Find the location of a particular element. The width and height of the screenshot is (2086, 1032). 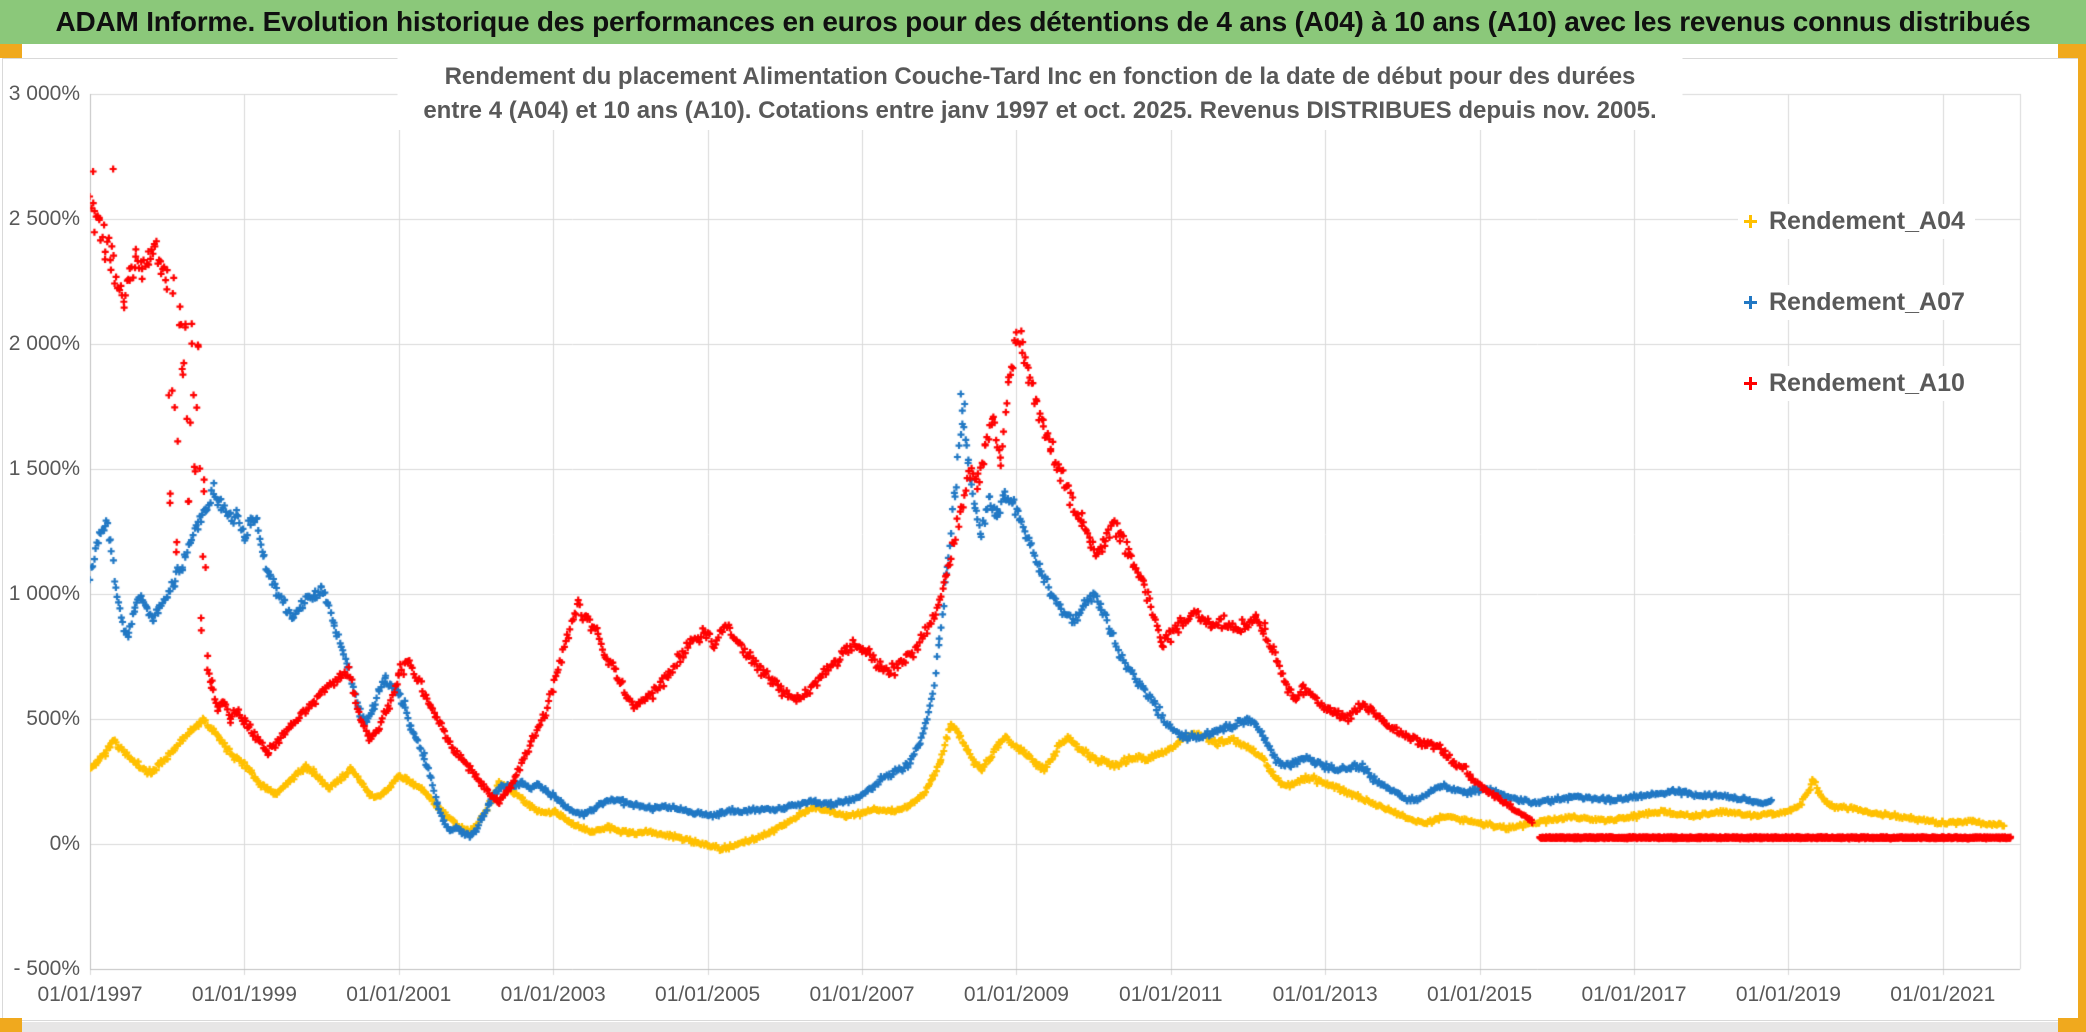

x-axis-tick-label: 01/01/2017 is located at coordinates (1634, 994).